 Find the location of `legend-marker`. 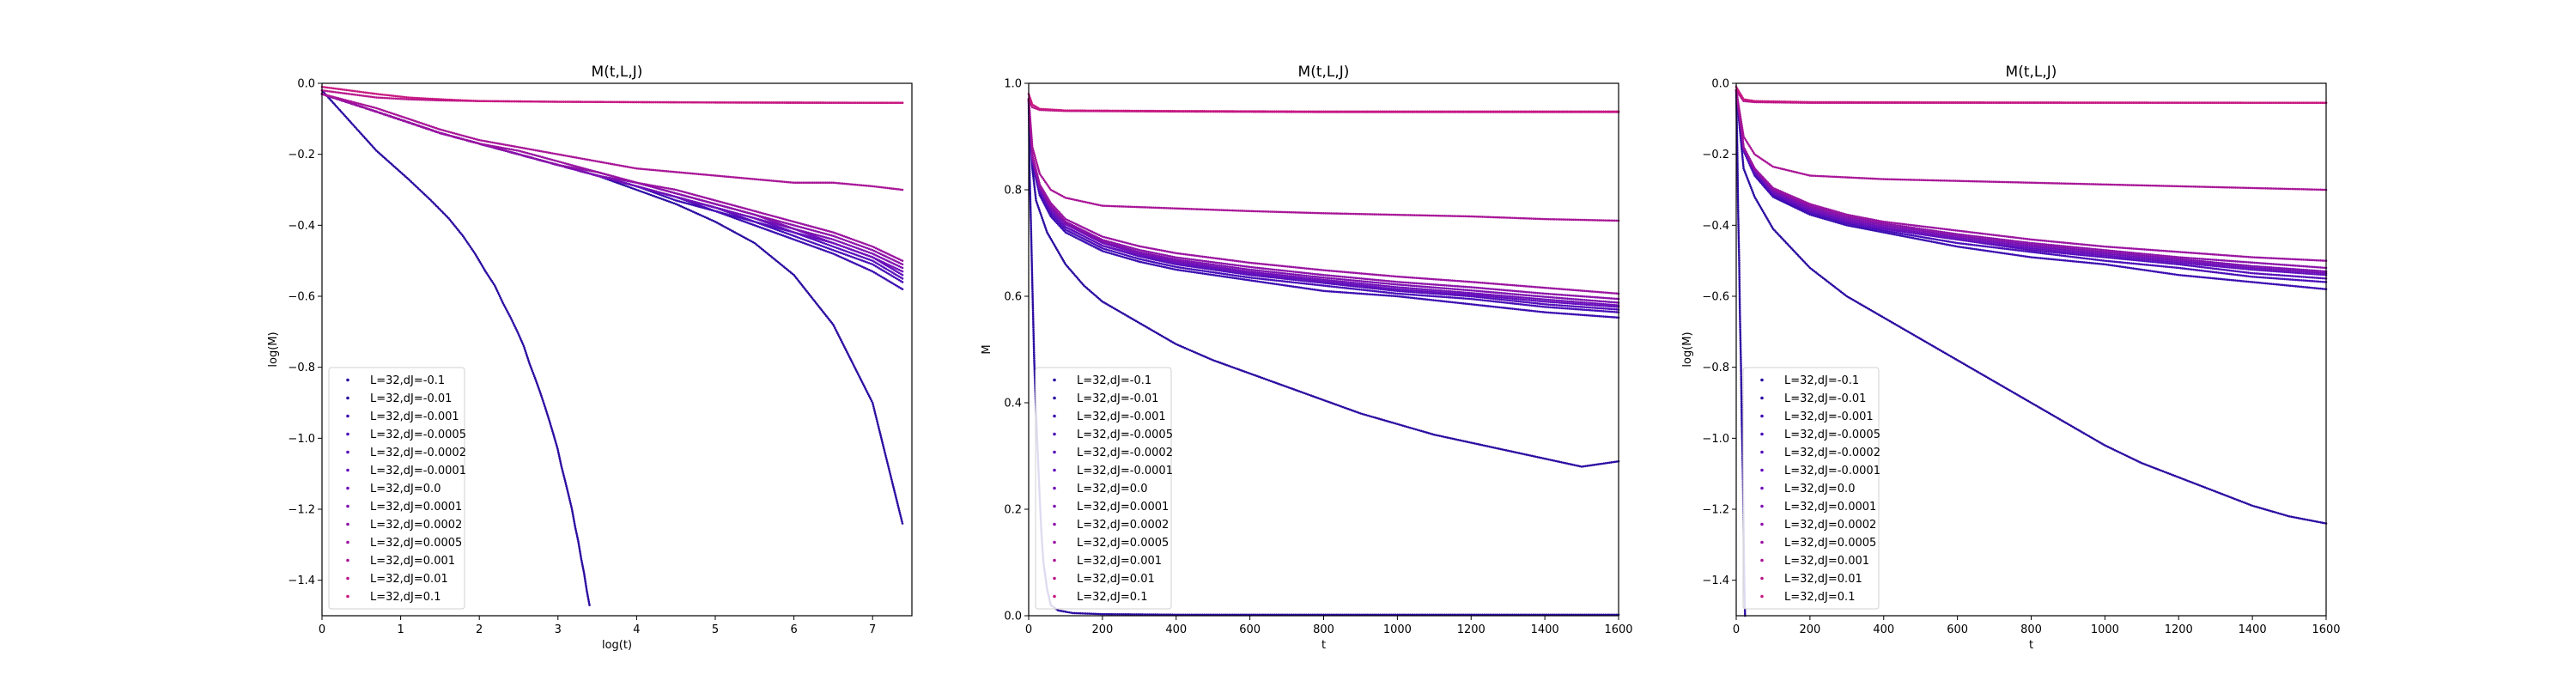

legend-marker is located at coordinates (347, 578).